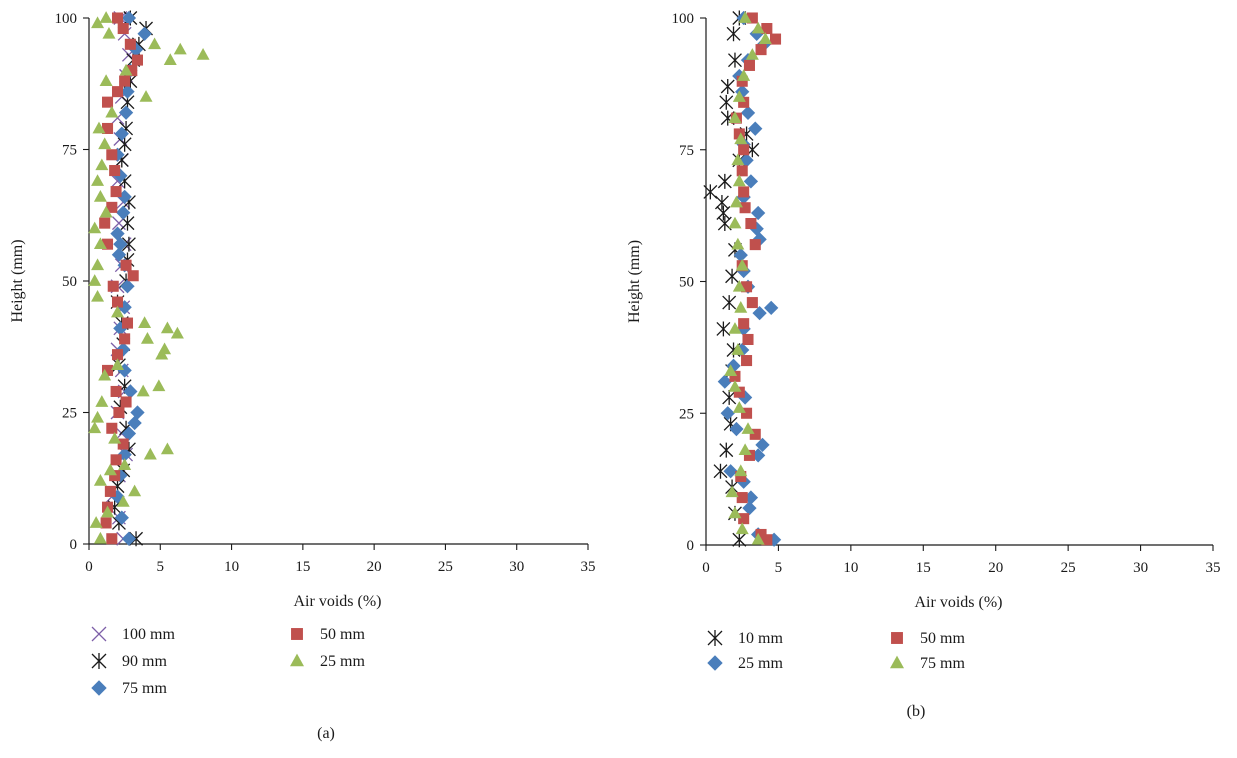 The width and height of the screenshot is (1237, 758). I want to click on y-tick-label: 50, so click(69, 282).